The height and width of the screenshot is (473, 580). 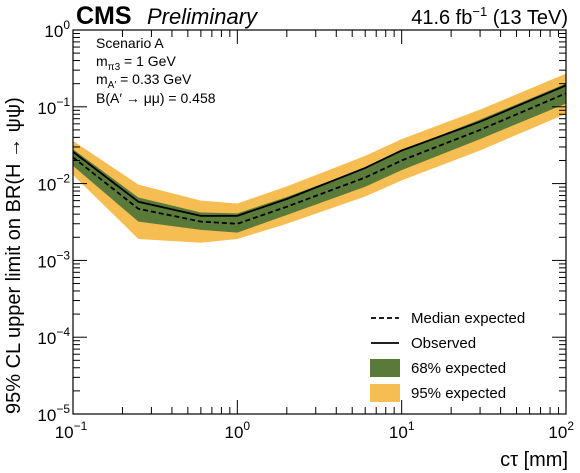 I want to click on energy-label: (13 TeV), so click(x=530, y=18).